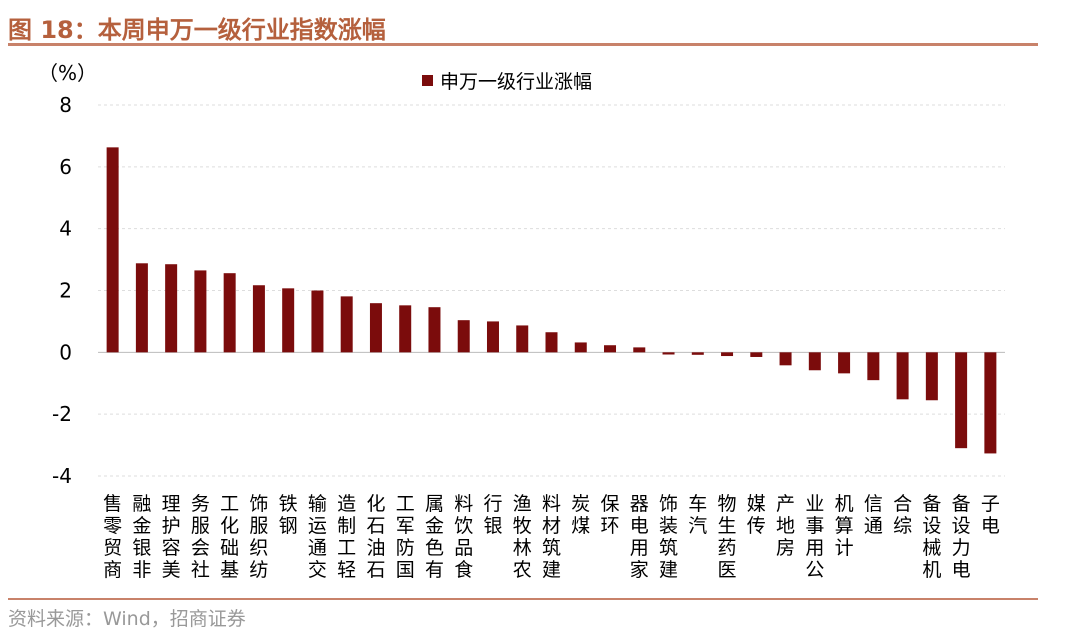 Image resolution: width=1080 pixels, height=641 pixels. I want to click on x-tick-label: 家用电器, so click(639, 537).